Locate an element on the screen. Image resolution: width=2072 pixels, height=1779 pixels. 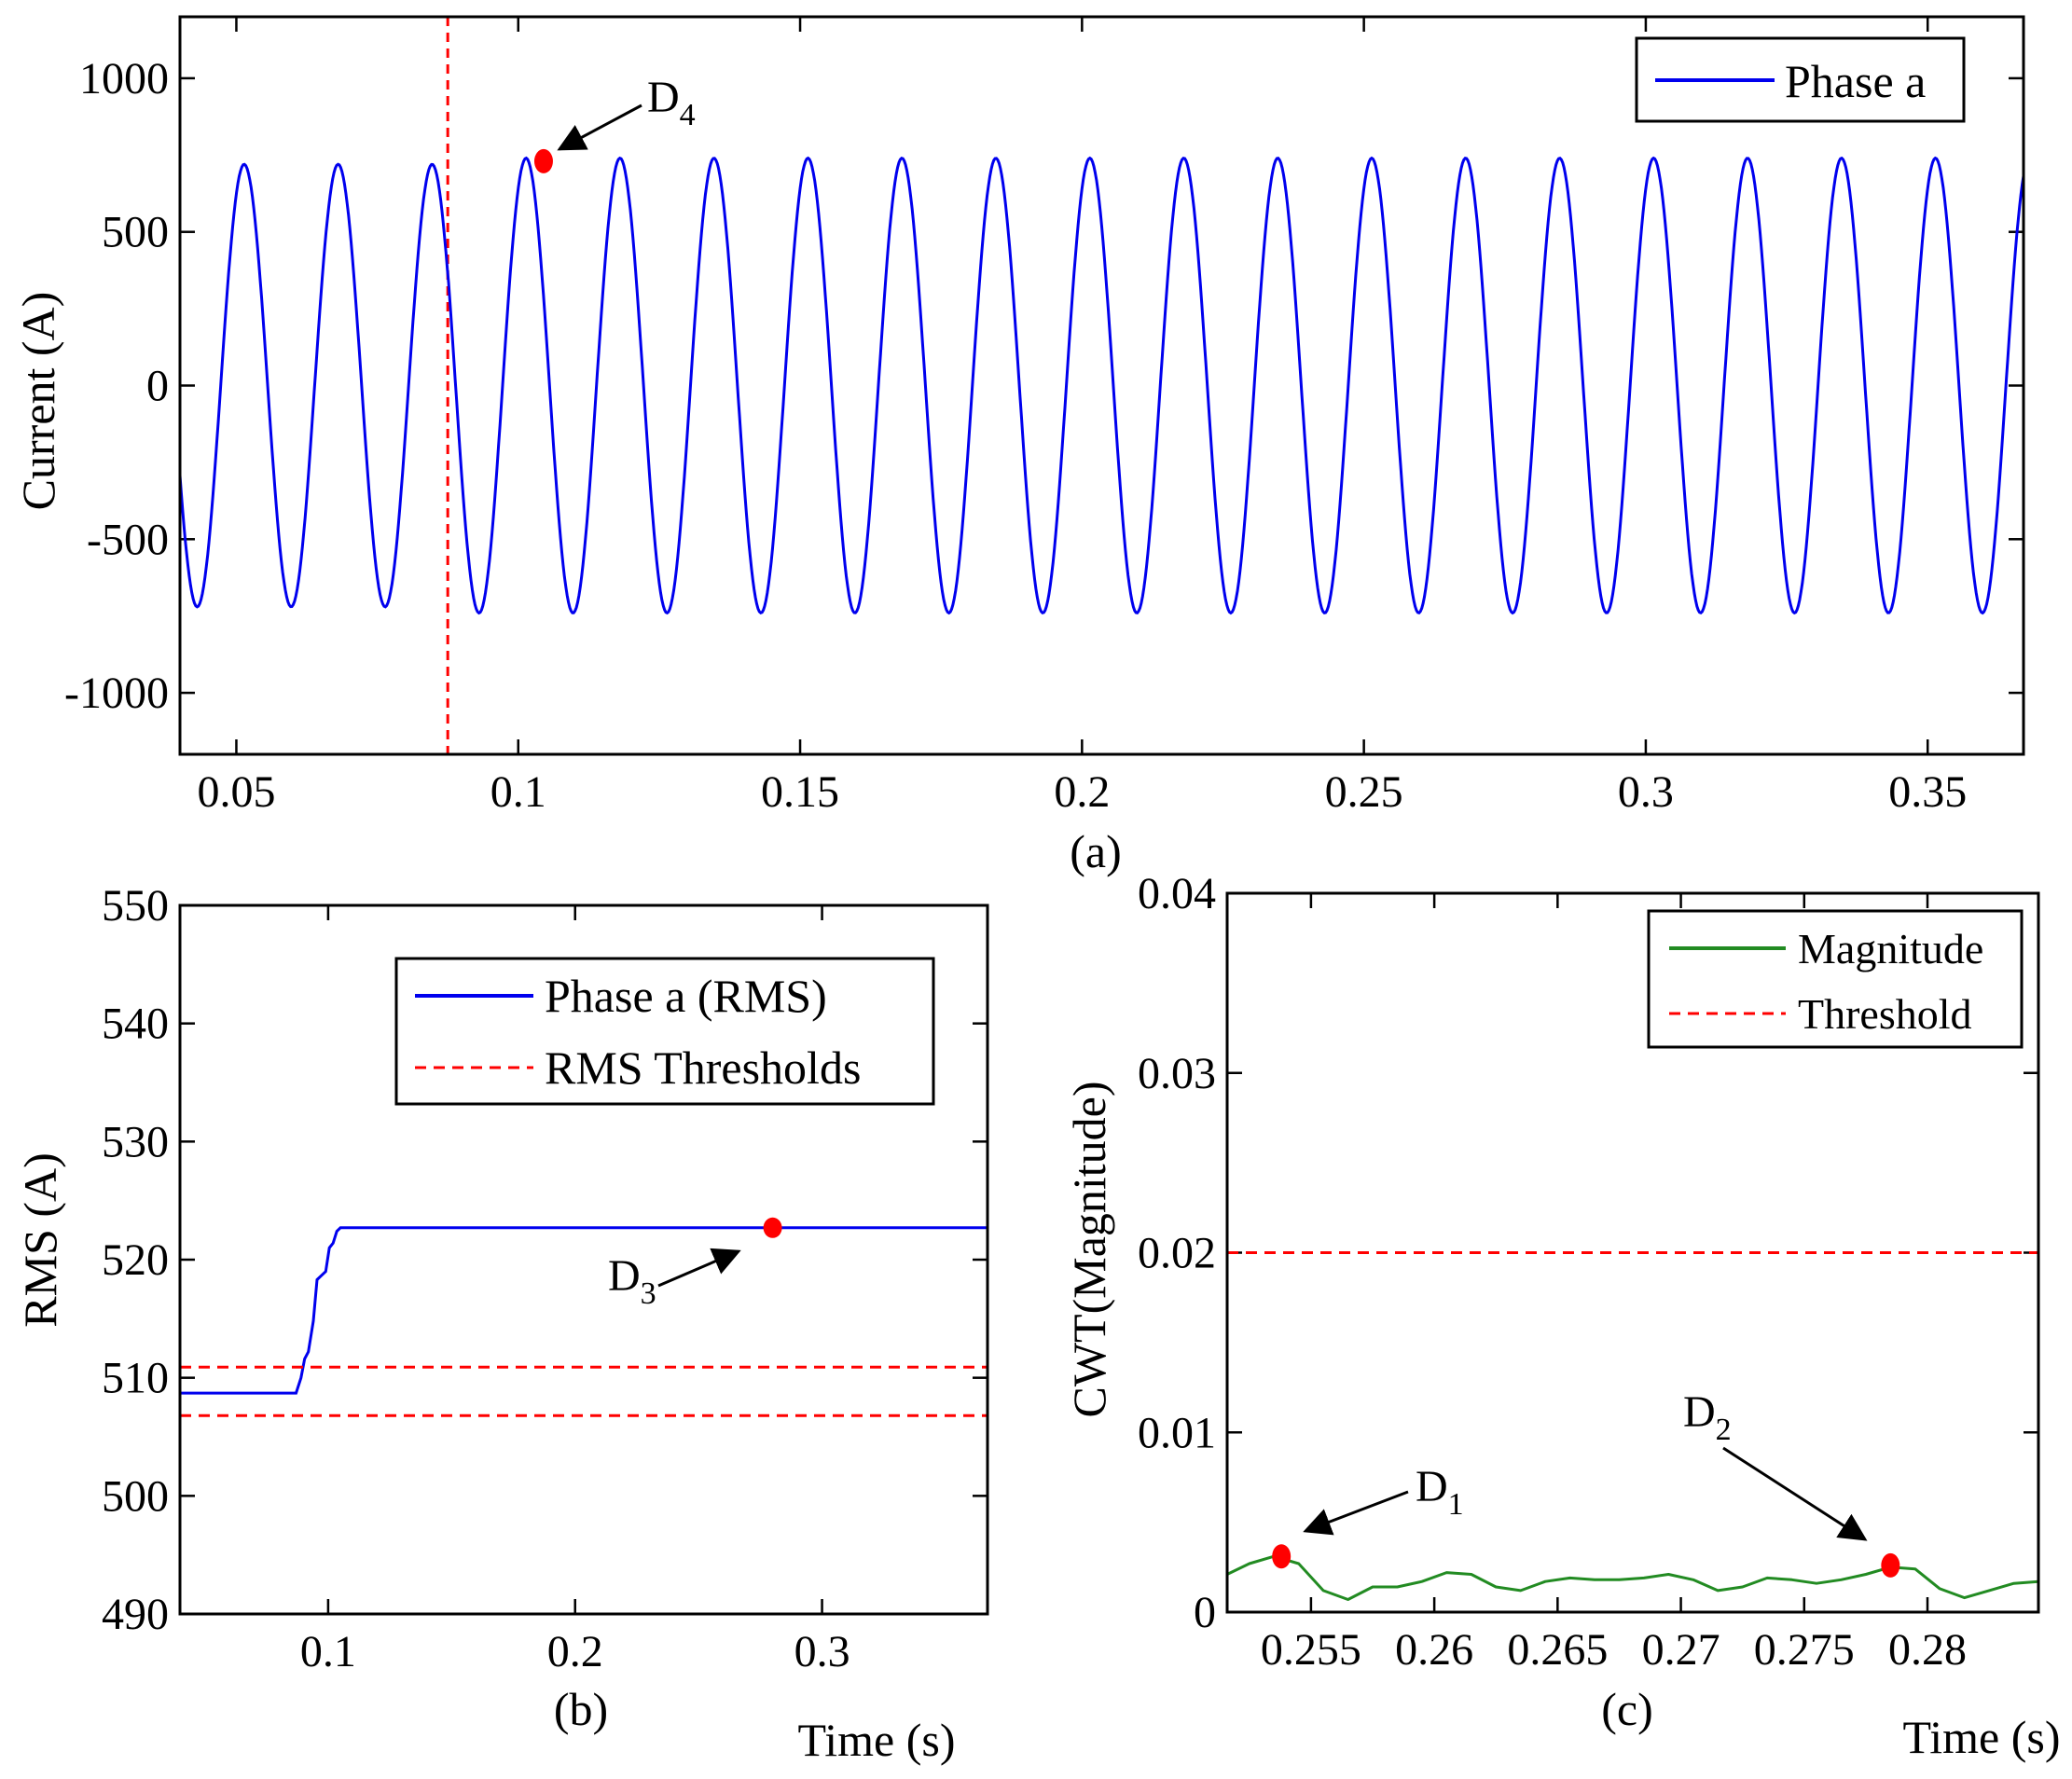
y-tick-label: 1000 is located at coordinates (124, 78).